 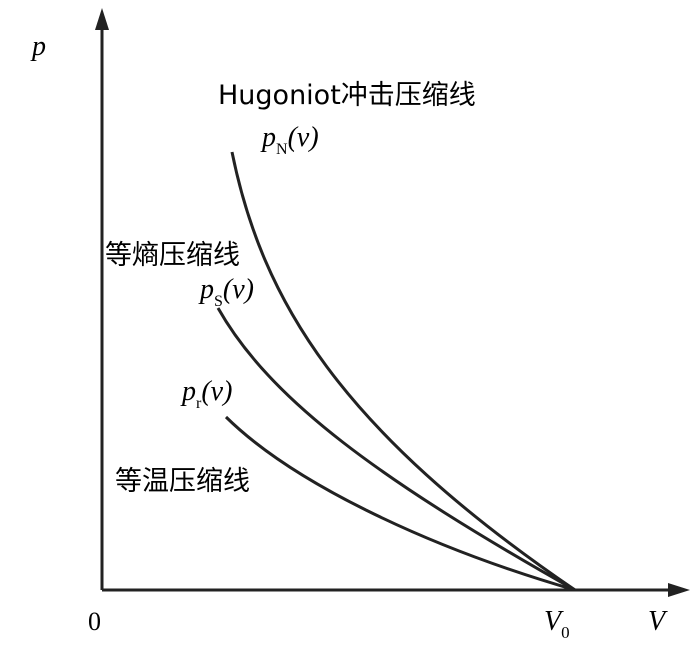 I want to click on v0-symbol: V, so click(x=554, y=621).